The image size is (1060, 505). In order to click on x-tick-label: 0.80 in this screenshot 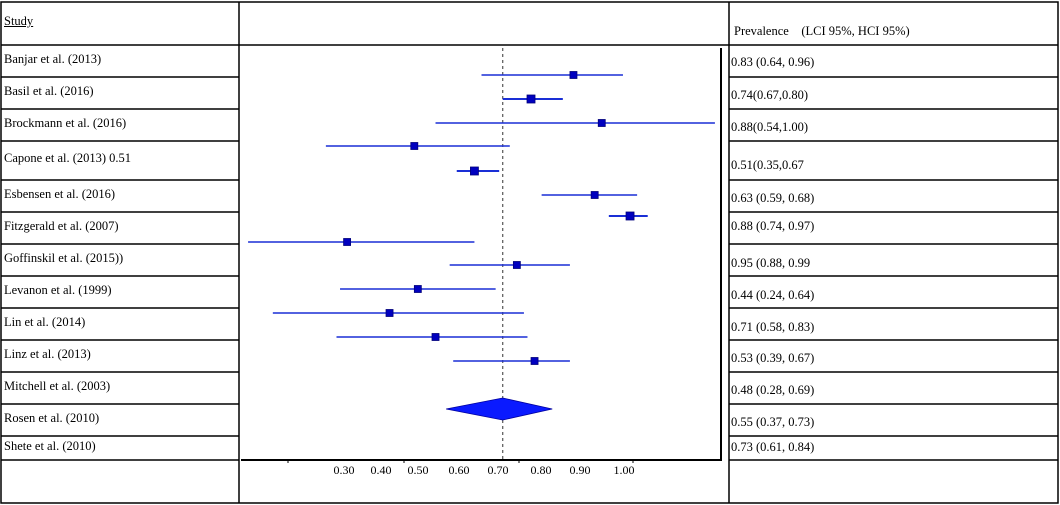, I will do `click(541, 470)`.